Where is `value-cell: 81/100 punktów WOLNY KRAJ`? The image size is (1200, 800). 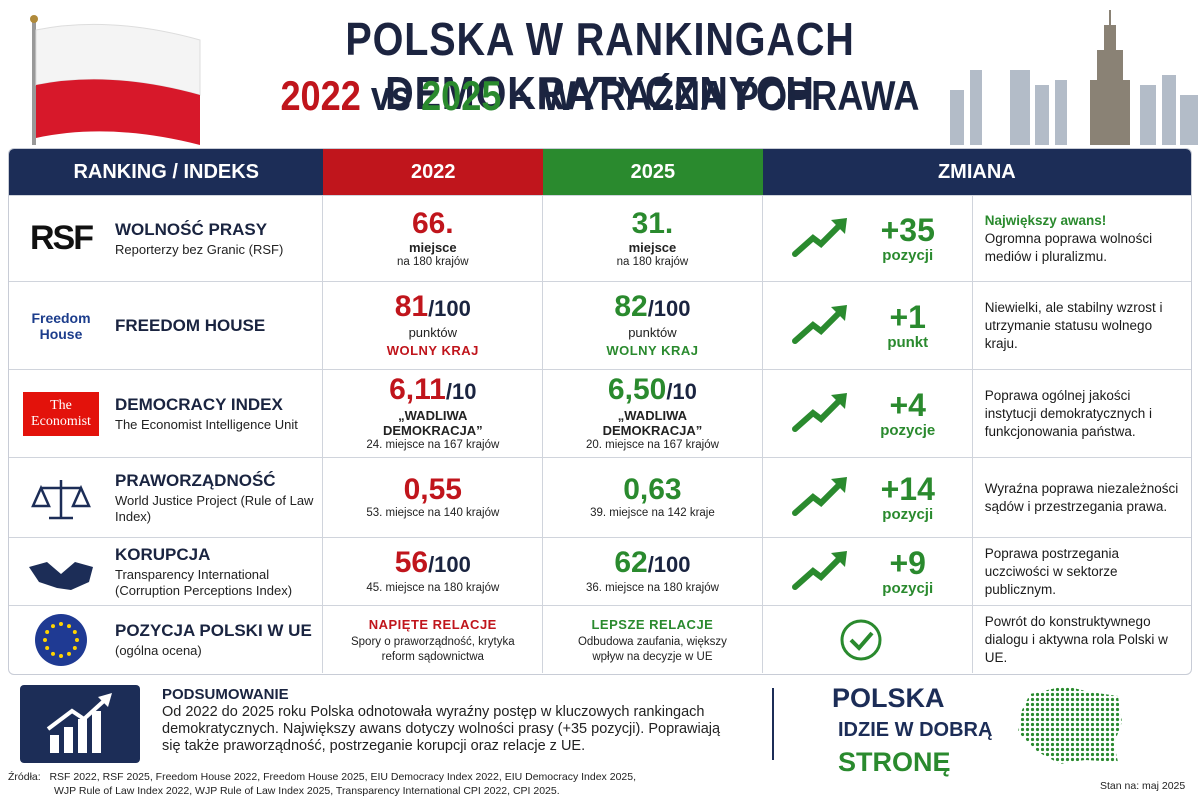 value-cell: 81/100 punktów WOLNY KRAJ is located at coordinates (433, 325).